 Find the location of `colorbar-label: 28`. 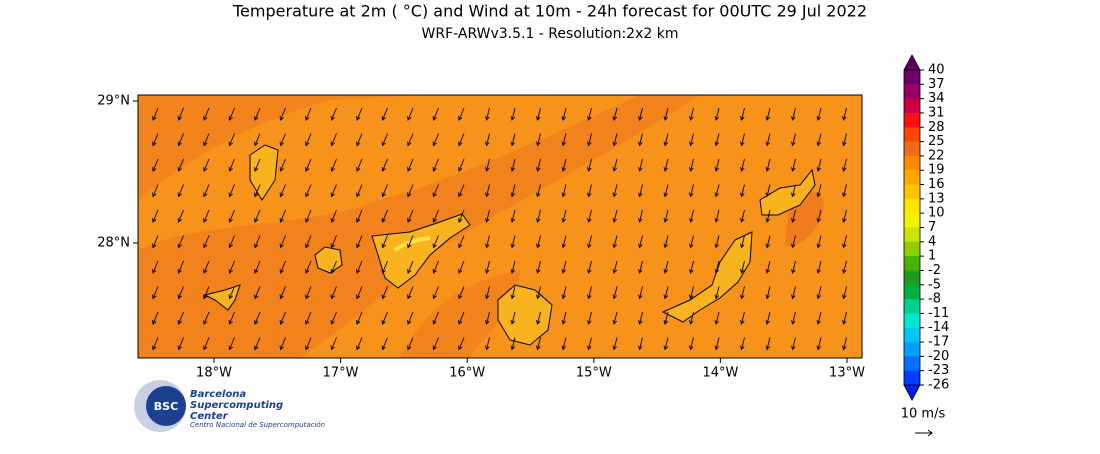

colorbar-label: 28 is located at coordinates (936, 127).